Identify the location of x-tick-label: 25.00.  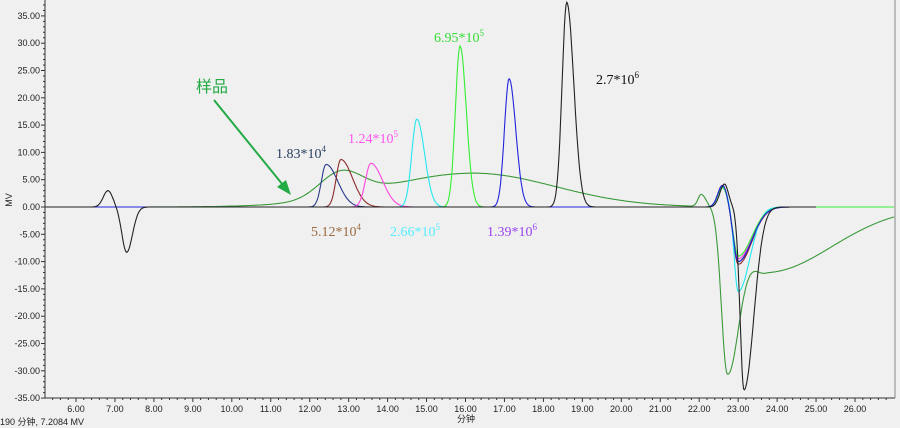
(816, 409).